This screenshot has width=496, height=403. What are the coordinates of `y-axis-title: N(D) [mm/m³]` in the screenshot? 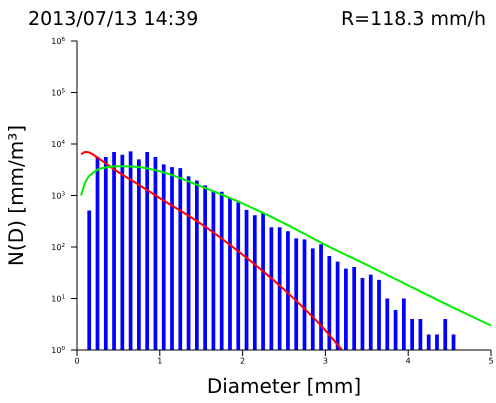 It's located at (16, 195).